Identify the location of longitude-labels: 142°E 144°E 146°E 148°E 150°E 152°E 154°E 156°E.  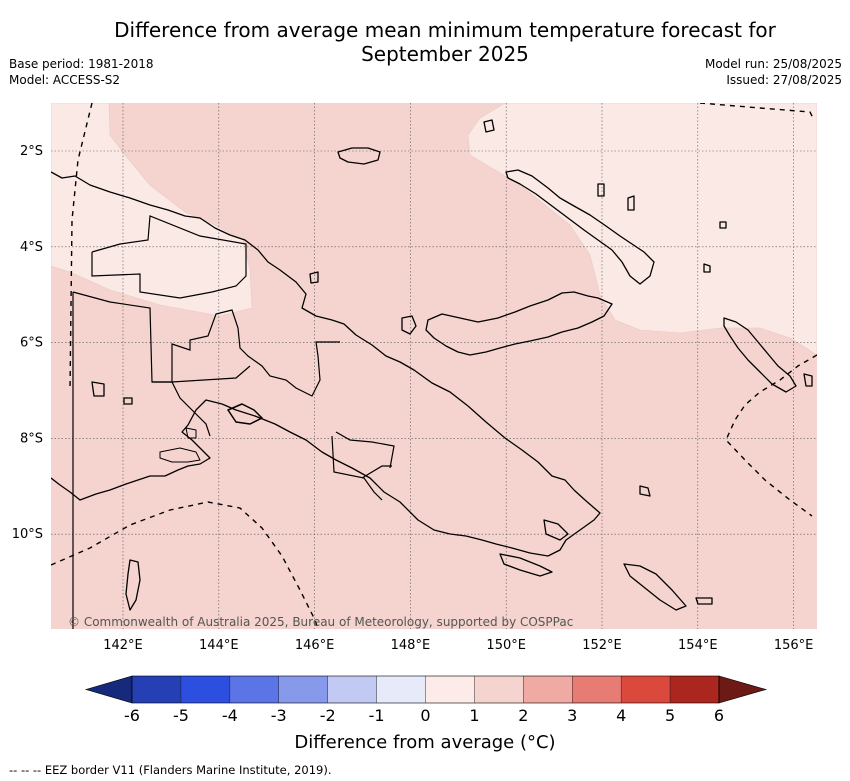
(458, 645).